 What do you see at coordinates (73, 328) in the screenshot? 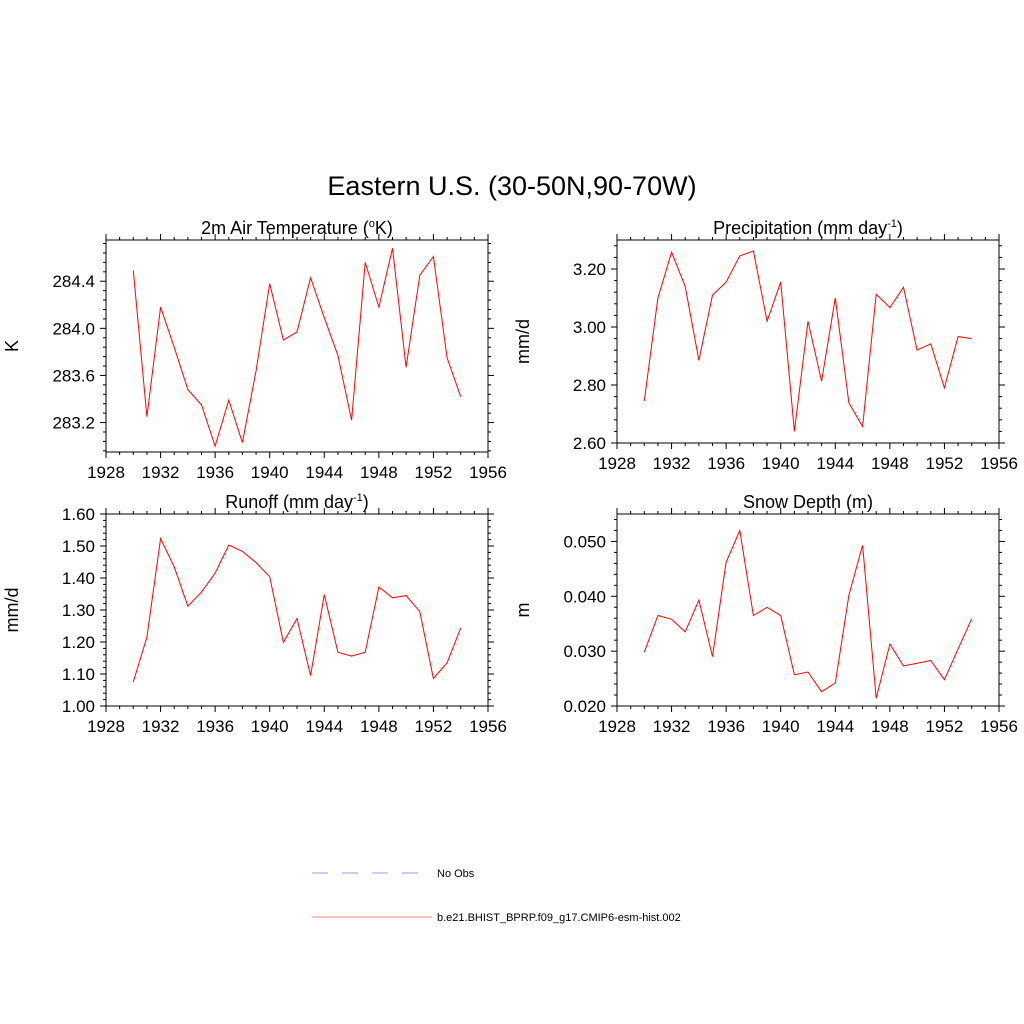
I see `y-tick-label: 284.0` at bounding box center [73, 328].